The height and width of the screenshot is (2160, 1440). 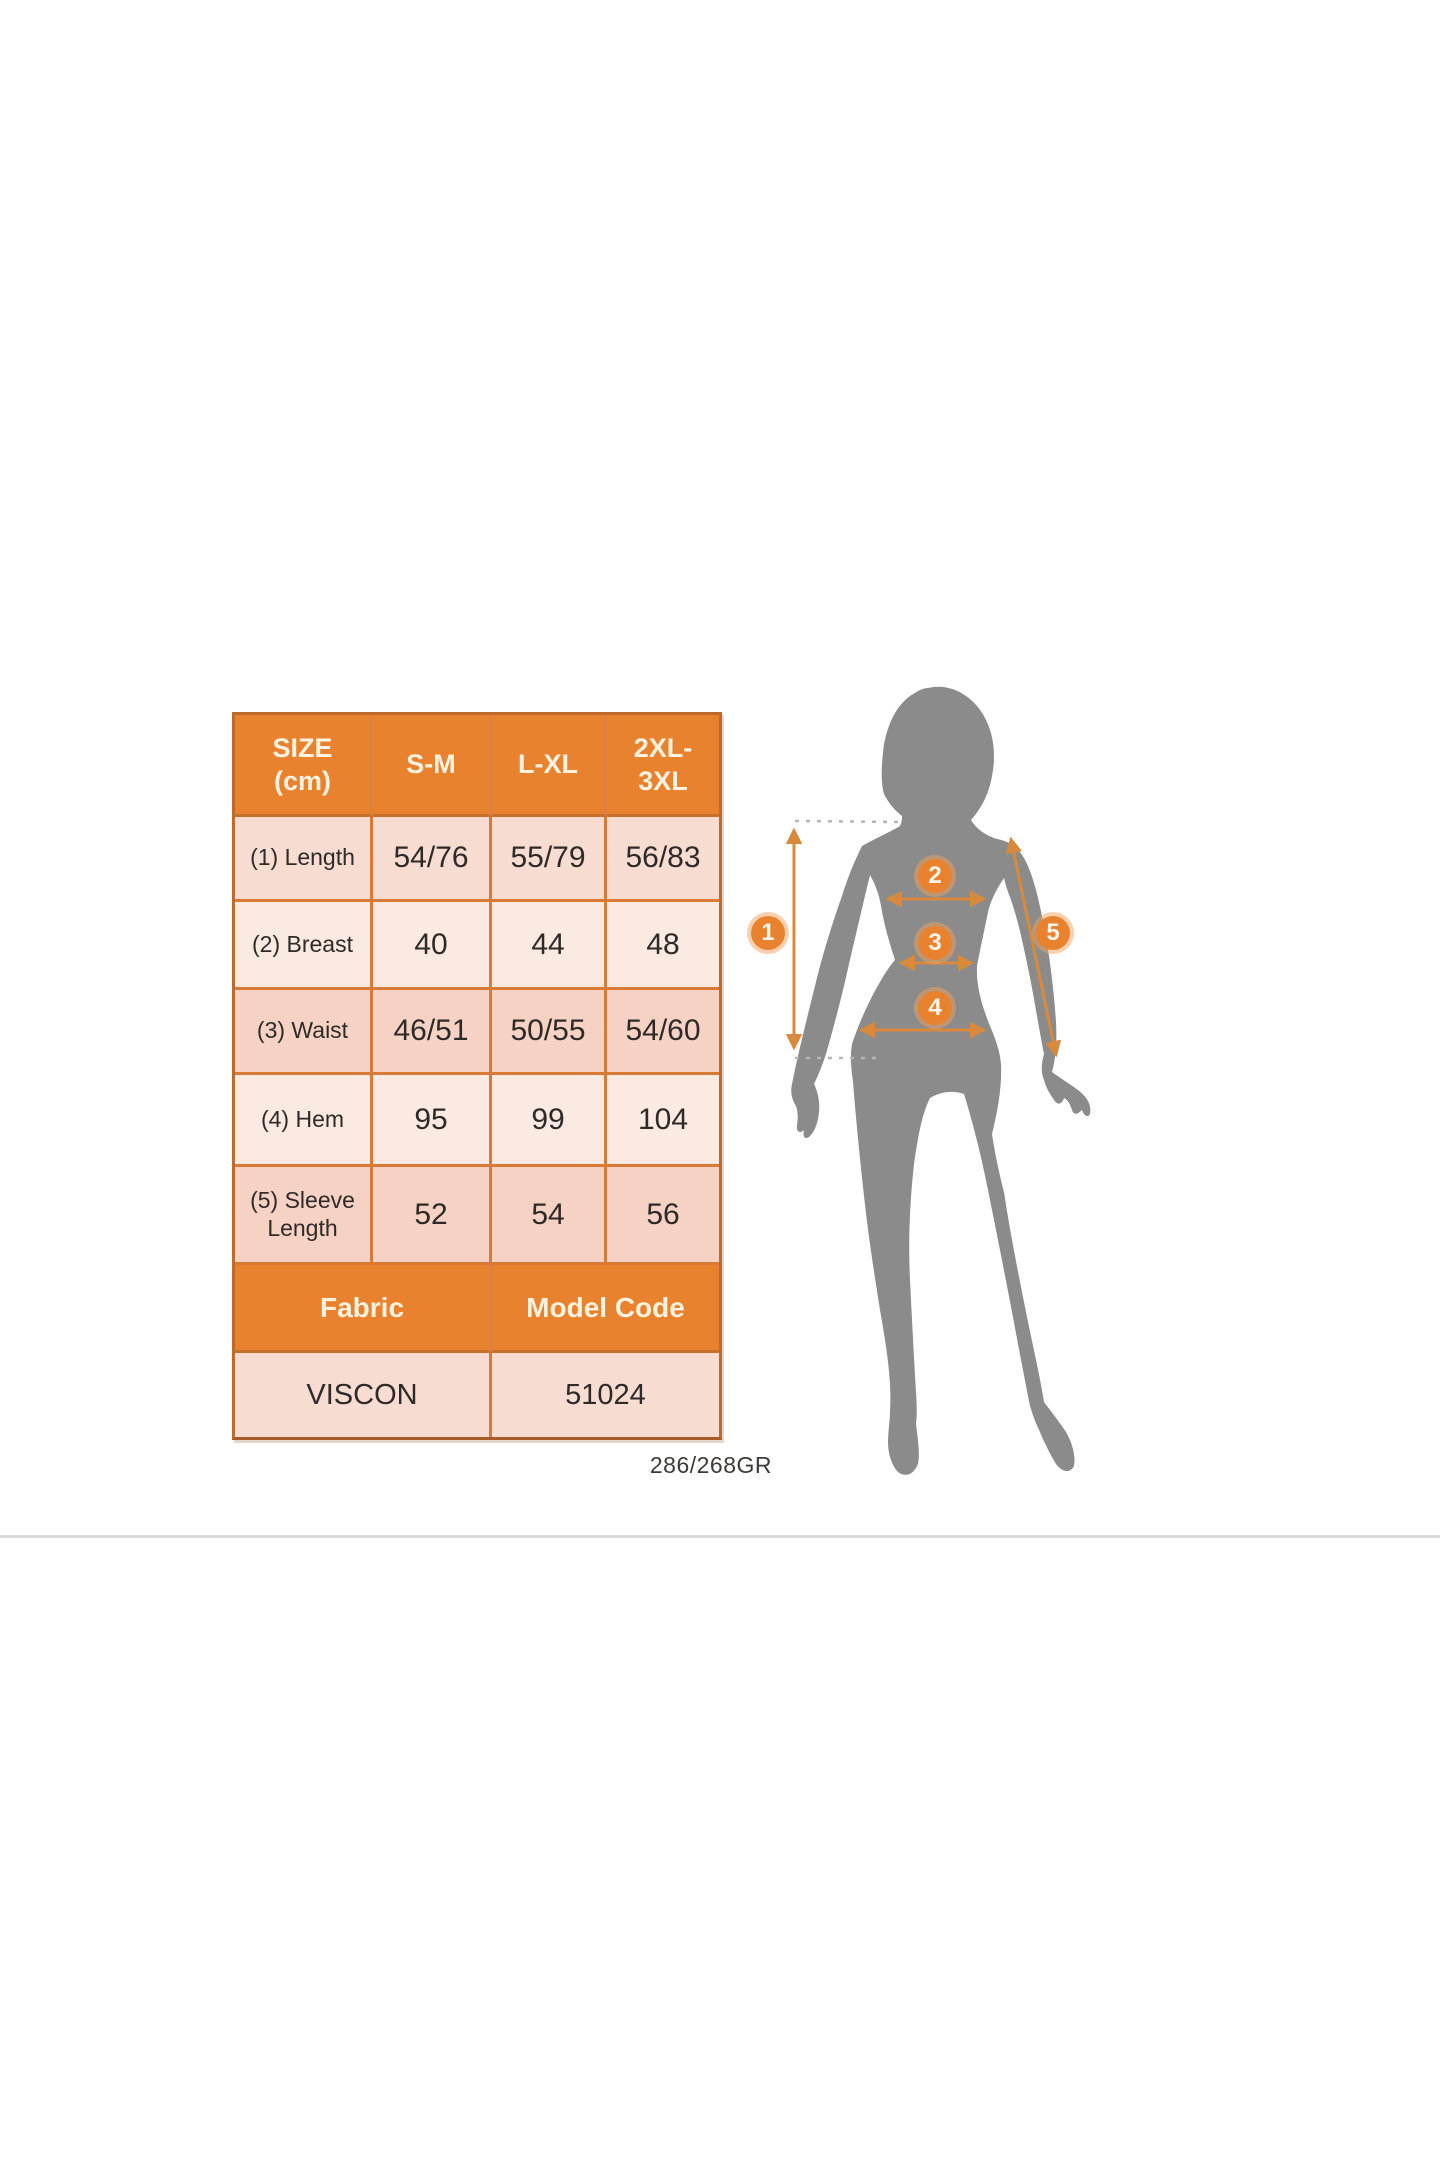 I want to click on measure-arrow-sleeve, so click(x=1033, y=947).